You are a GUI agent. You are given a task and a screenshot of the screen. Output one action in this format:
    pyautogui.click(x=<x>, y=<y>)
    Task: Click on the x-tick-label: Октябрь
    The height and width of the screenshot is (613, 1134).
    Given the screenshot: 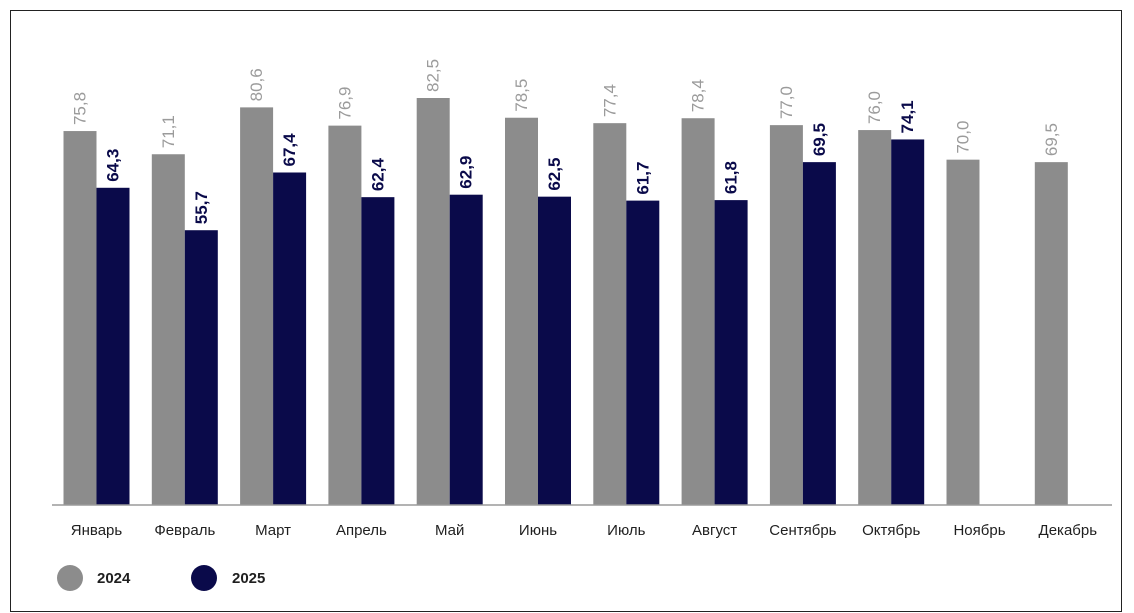 What is the action you would take?
    pyautogui.click(x=891, y=530)
    